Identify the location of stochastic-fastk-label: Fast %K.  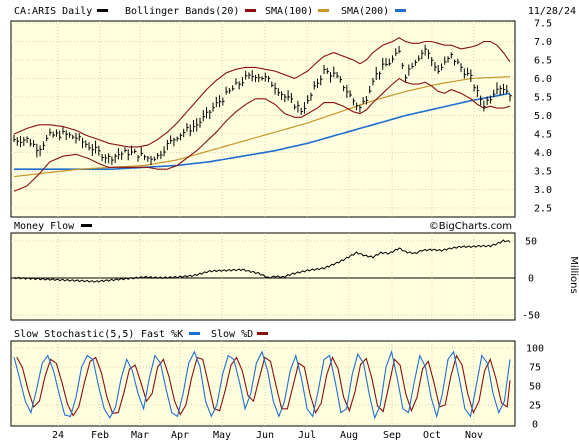
(162, 334).